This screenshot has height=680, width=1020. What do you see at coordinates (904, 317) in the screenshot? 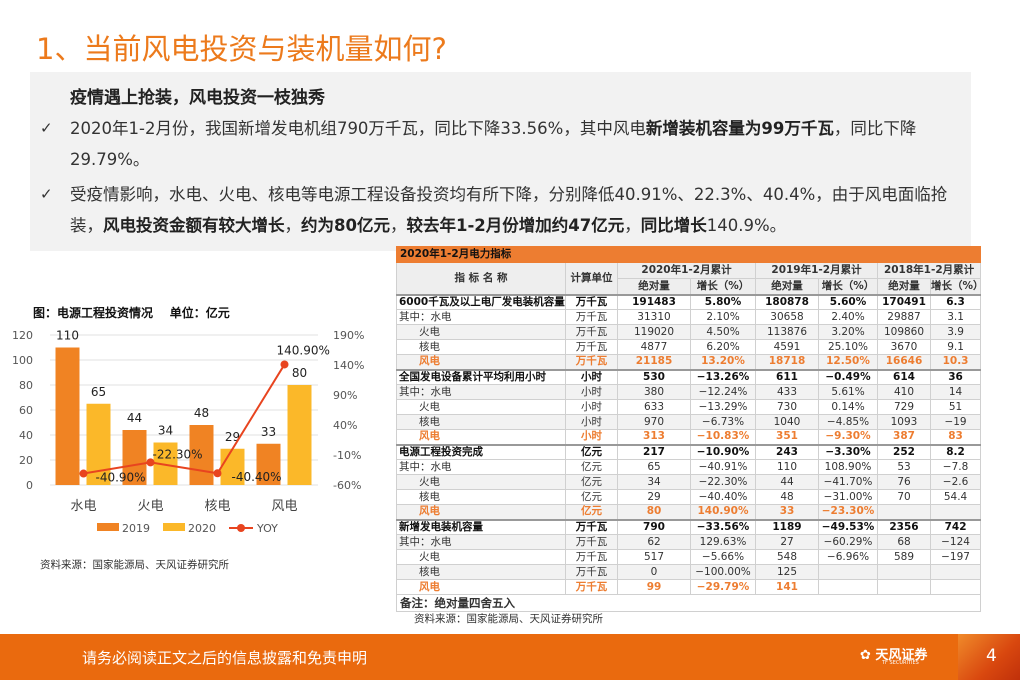
I see `value-cell: 29887` at bounding box center [904, 317].